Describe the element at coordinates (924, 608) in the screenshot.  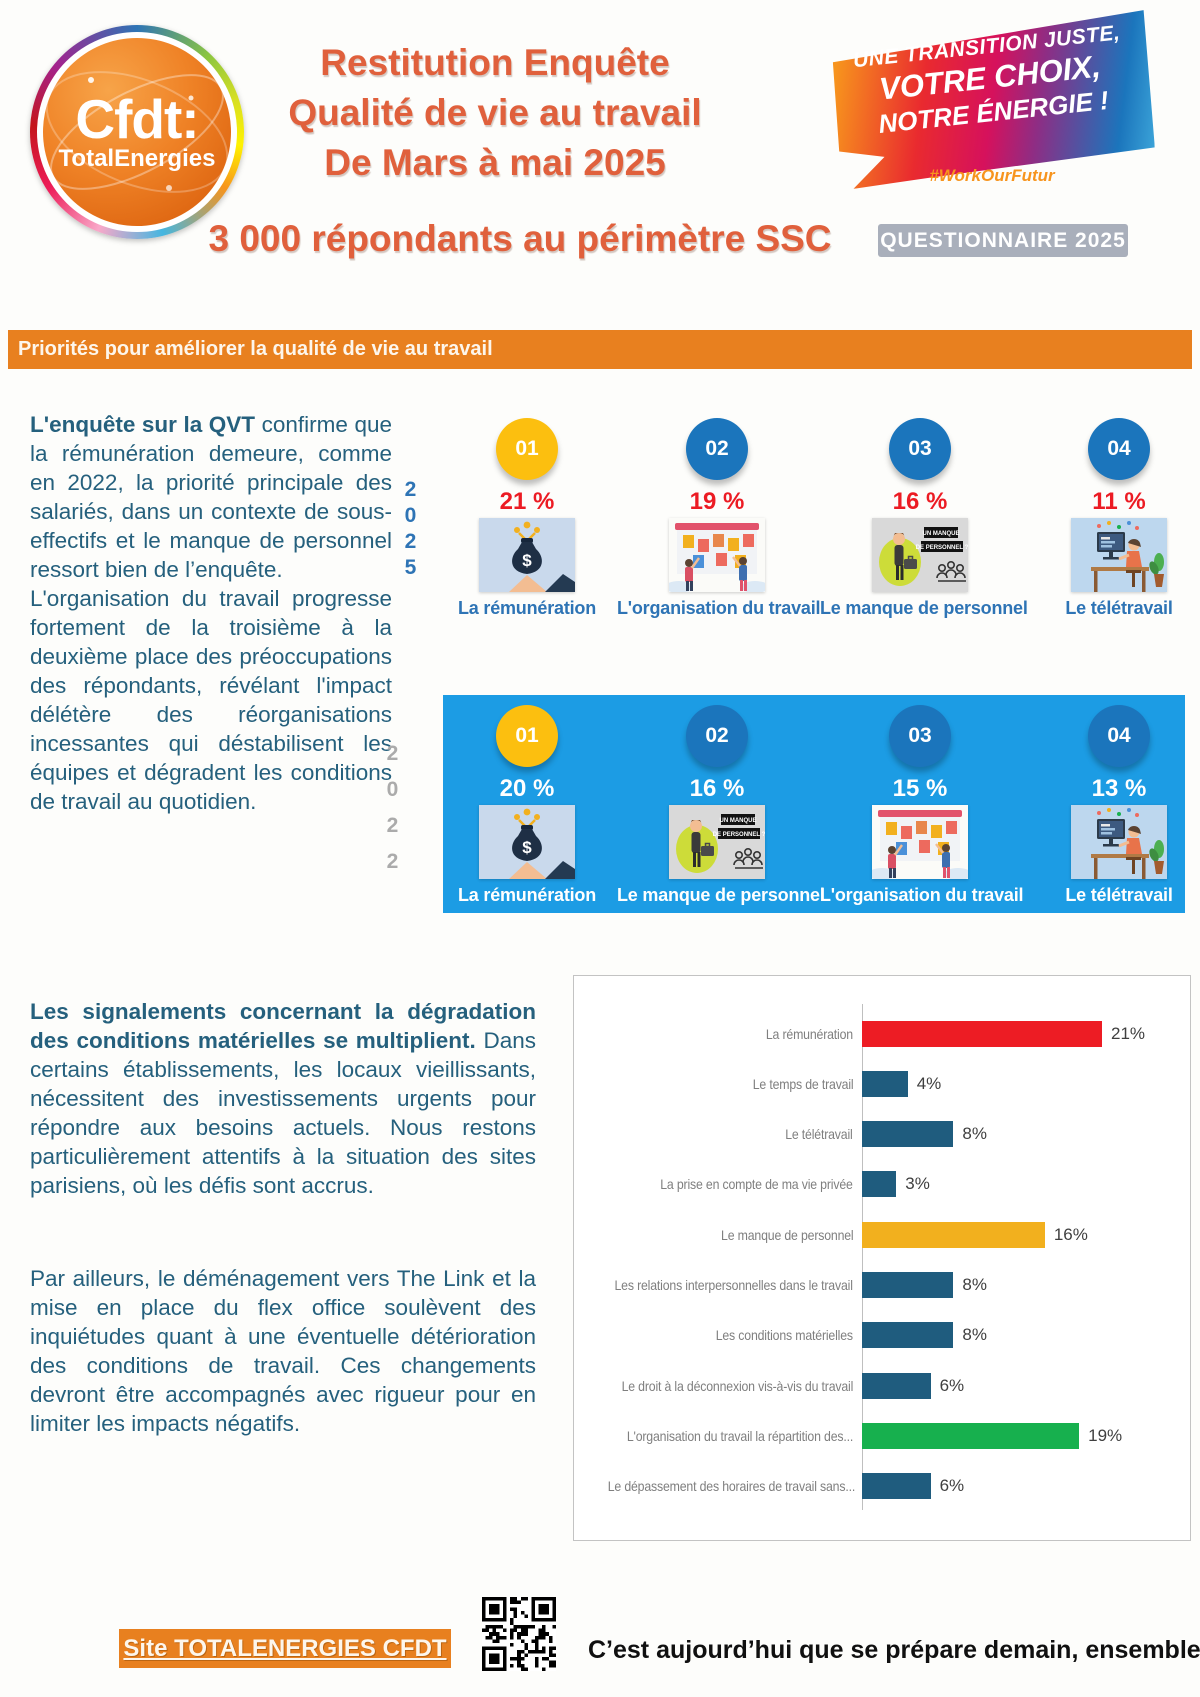
I see `rank-label: Le manque de personnel` at that location.